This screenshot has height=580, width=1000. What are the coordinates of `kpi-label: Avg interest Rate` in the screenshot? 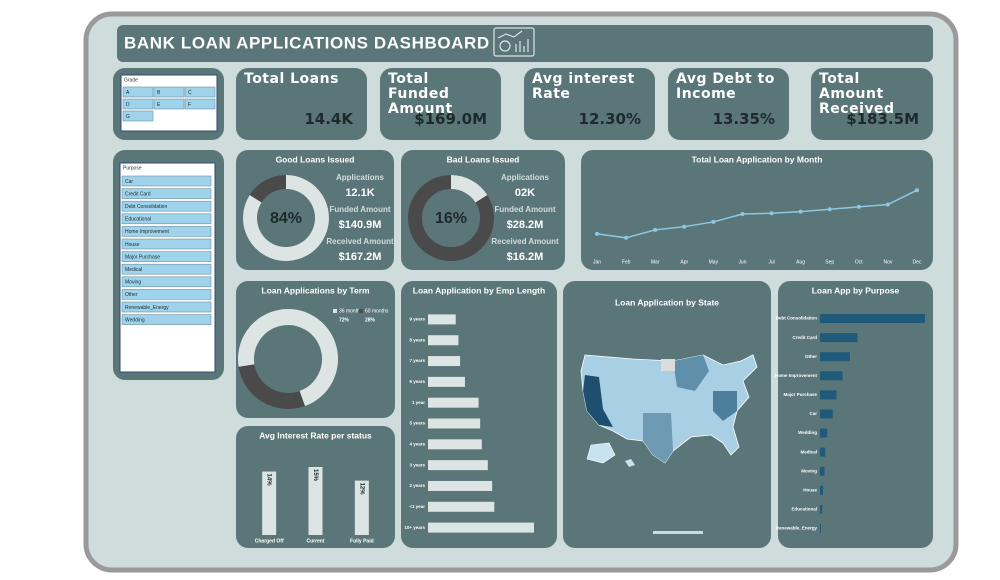 It's located at (583, 86).